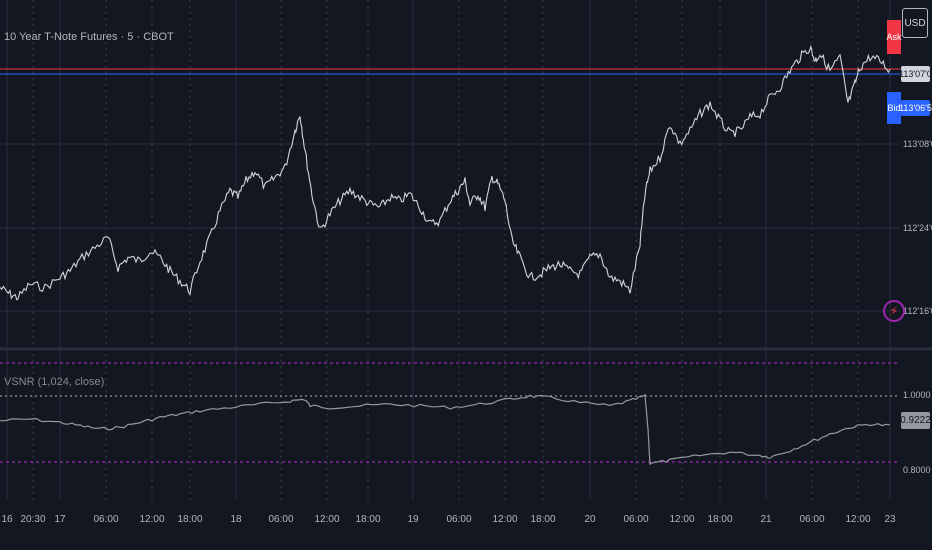 The height and width of the screenshot is (550, 932). Describe the element at coordinates (917, 470) in the screenshot. I see `indicator-y-tick: 0.8000` at that location.